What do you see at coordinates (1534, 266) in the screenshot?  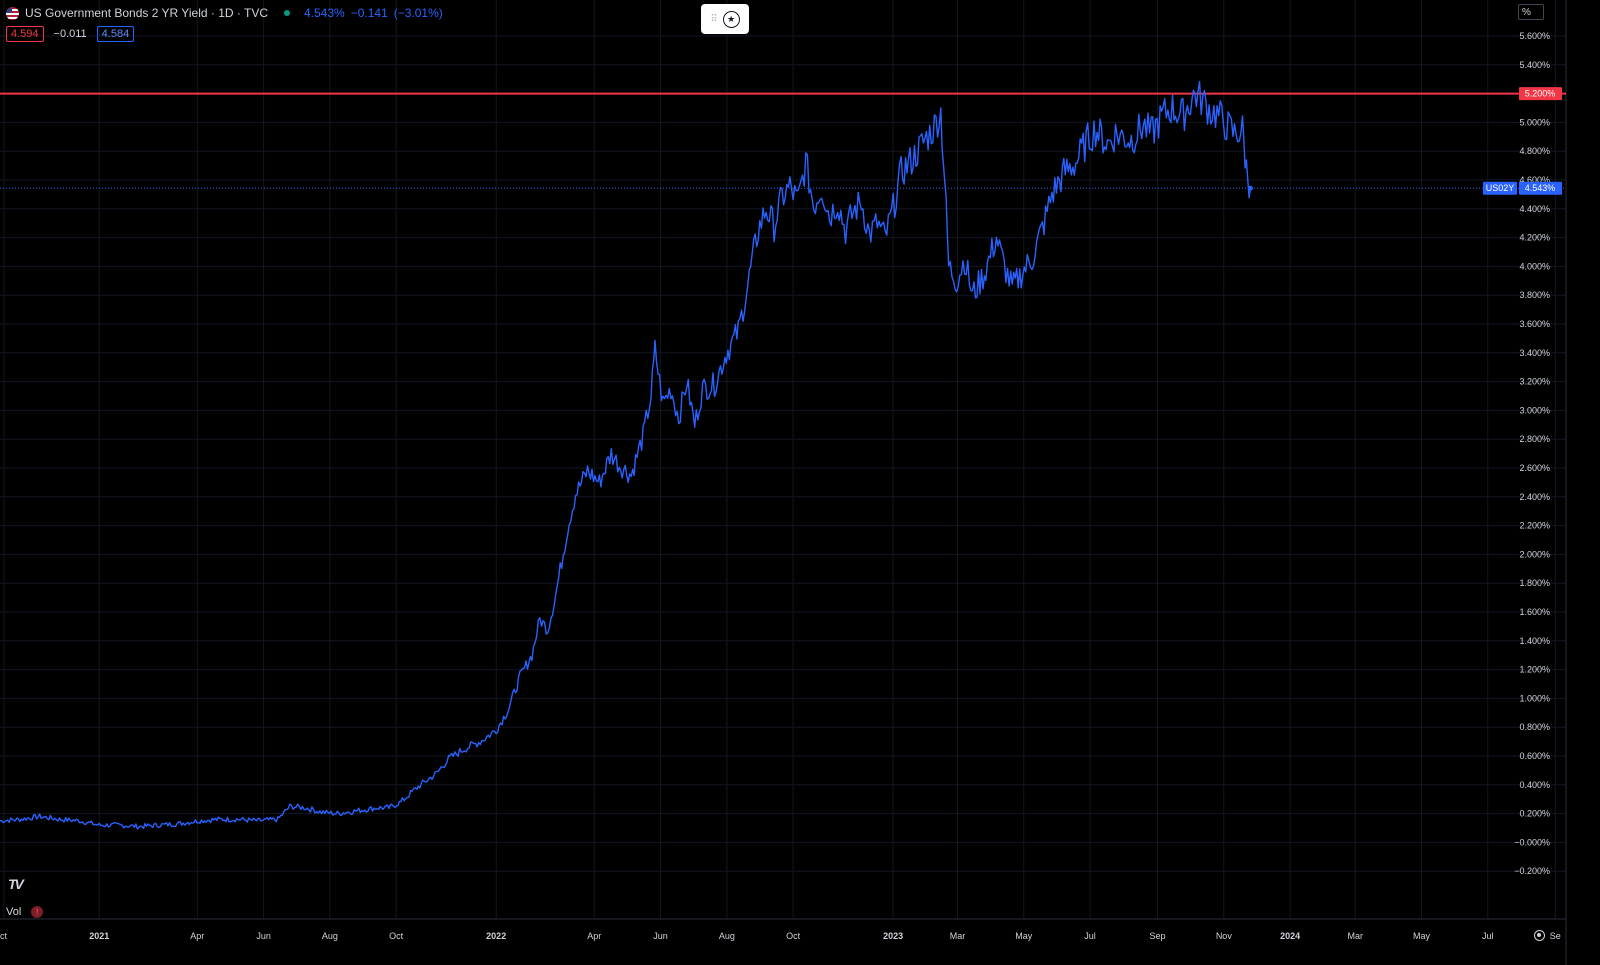 I see `y-tick-label: 4.000%` at bounding box center [1534, 266].